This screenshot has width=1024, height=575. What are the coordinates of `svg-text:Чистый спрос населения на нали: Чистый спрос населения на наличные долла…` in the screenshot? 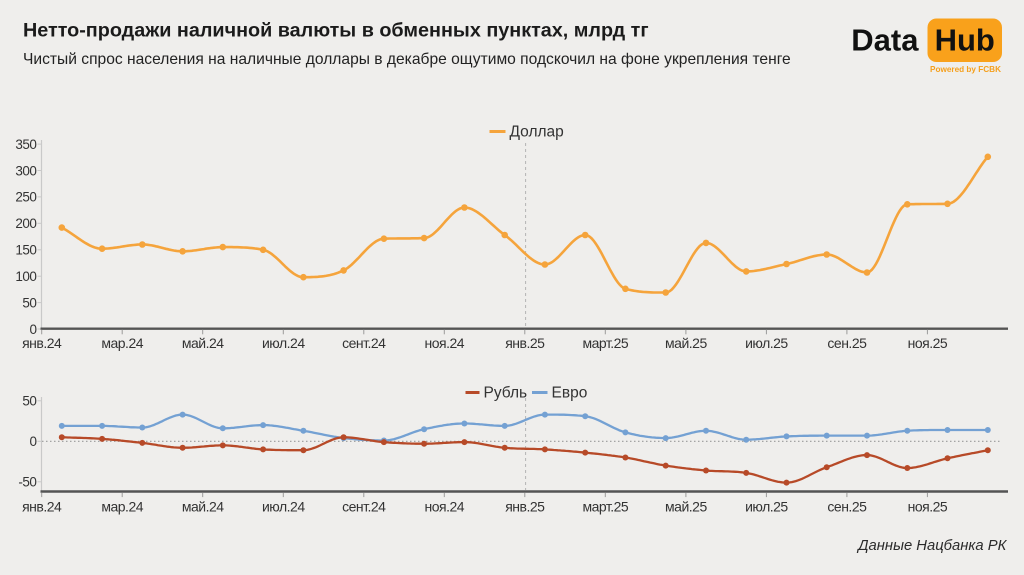 It's located at (407, 59).